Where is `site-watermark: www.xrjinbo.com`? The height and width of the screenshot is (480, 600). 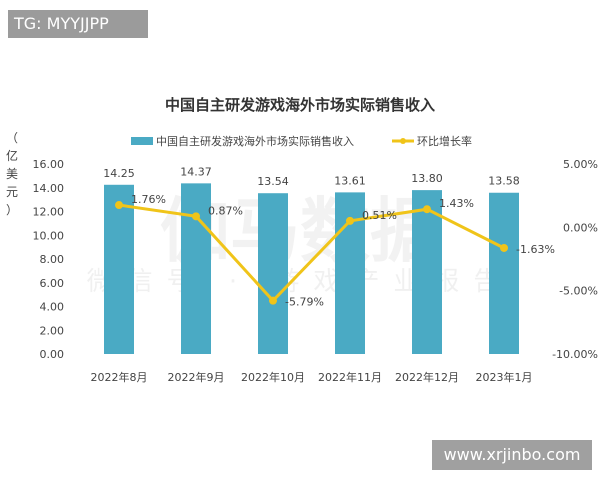
site-watermark: www.xrjinbo.com is located at coordinates (512, 455).